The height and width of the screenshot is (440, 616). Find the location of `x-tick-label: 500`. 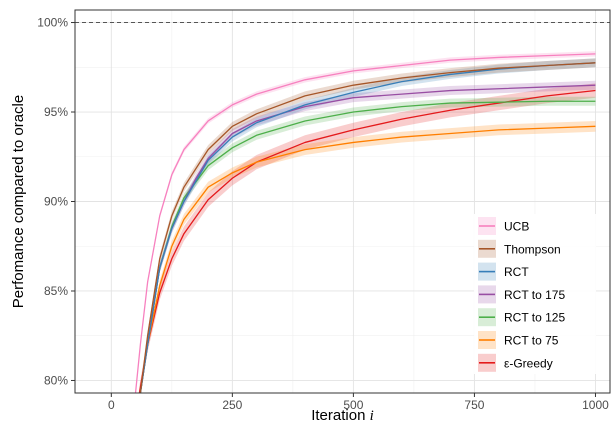

x-tick-label: 500 is located at coordinates (353, 405).